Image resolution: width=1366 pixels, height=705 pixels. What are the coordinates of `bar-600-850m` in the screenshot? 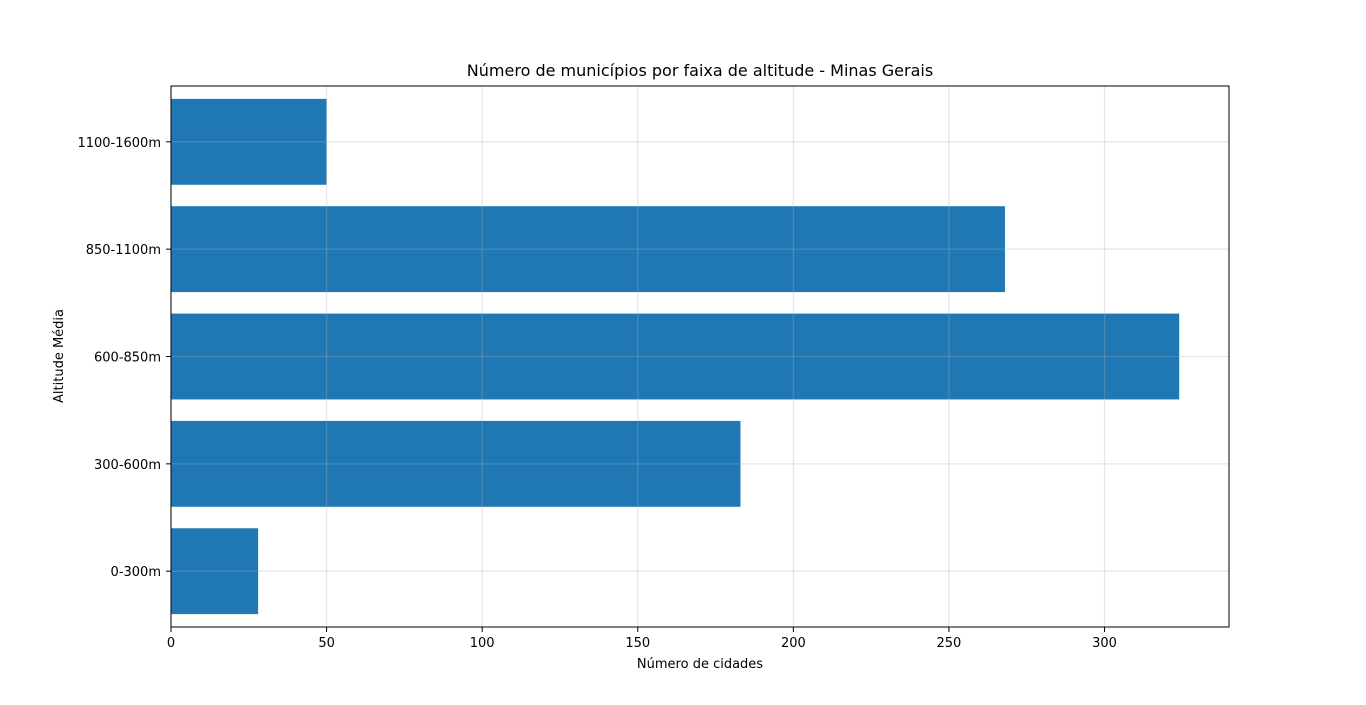 It's located at (675, 356).